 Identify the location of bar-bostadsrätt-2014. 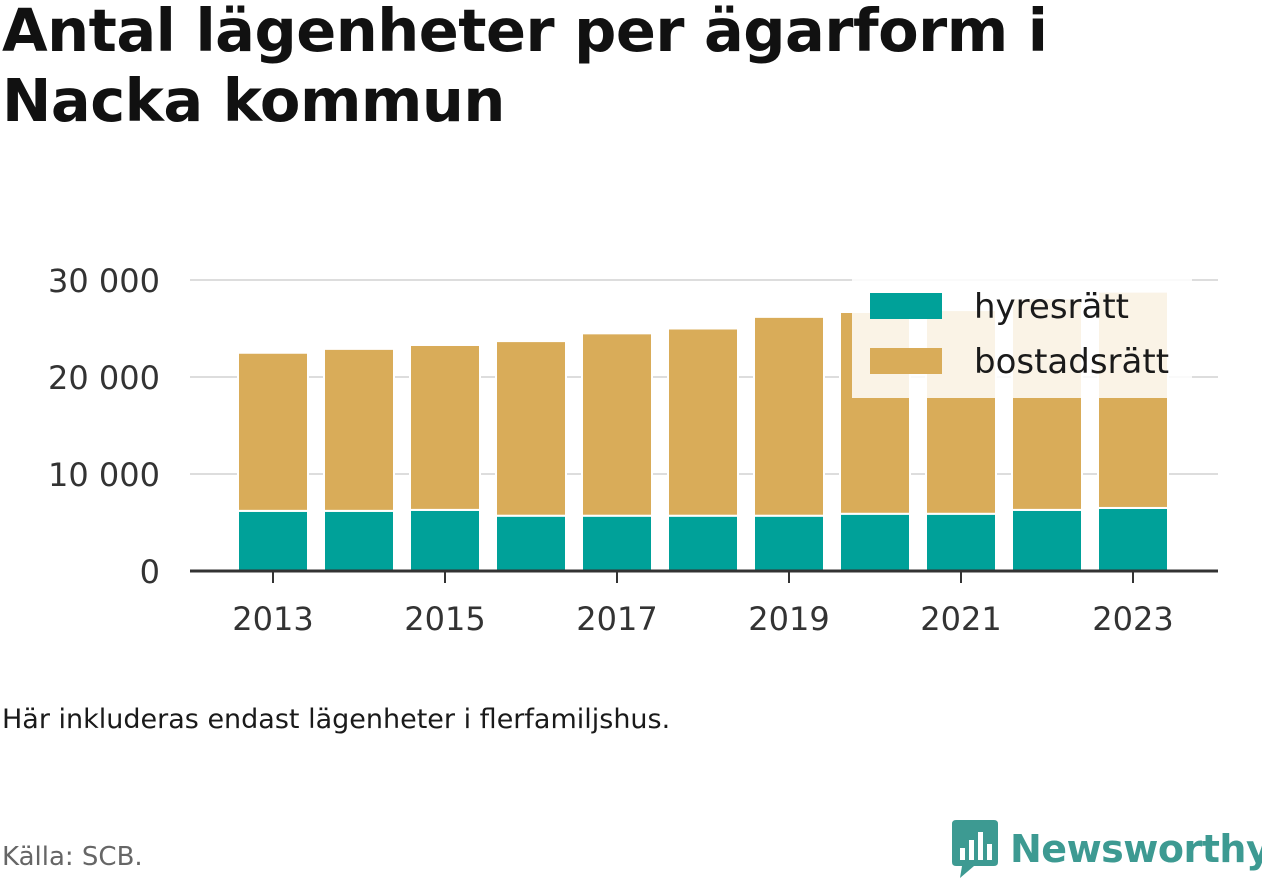
(359, 429).